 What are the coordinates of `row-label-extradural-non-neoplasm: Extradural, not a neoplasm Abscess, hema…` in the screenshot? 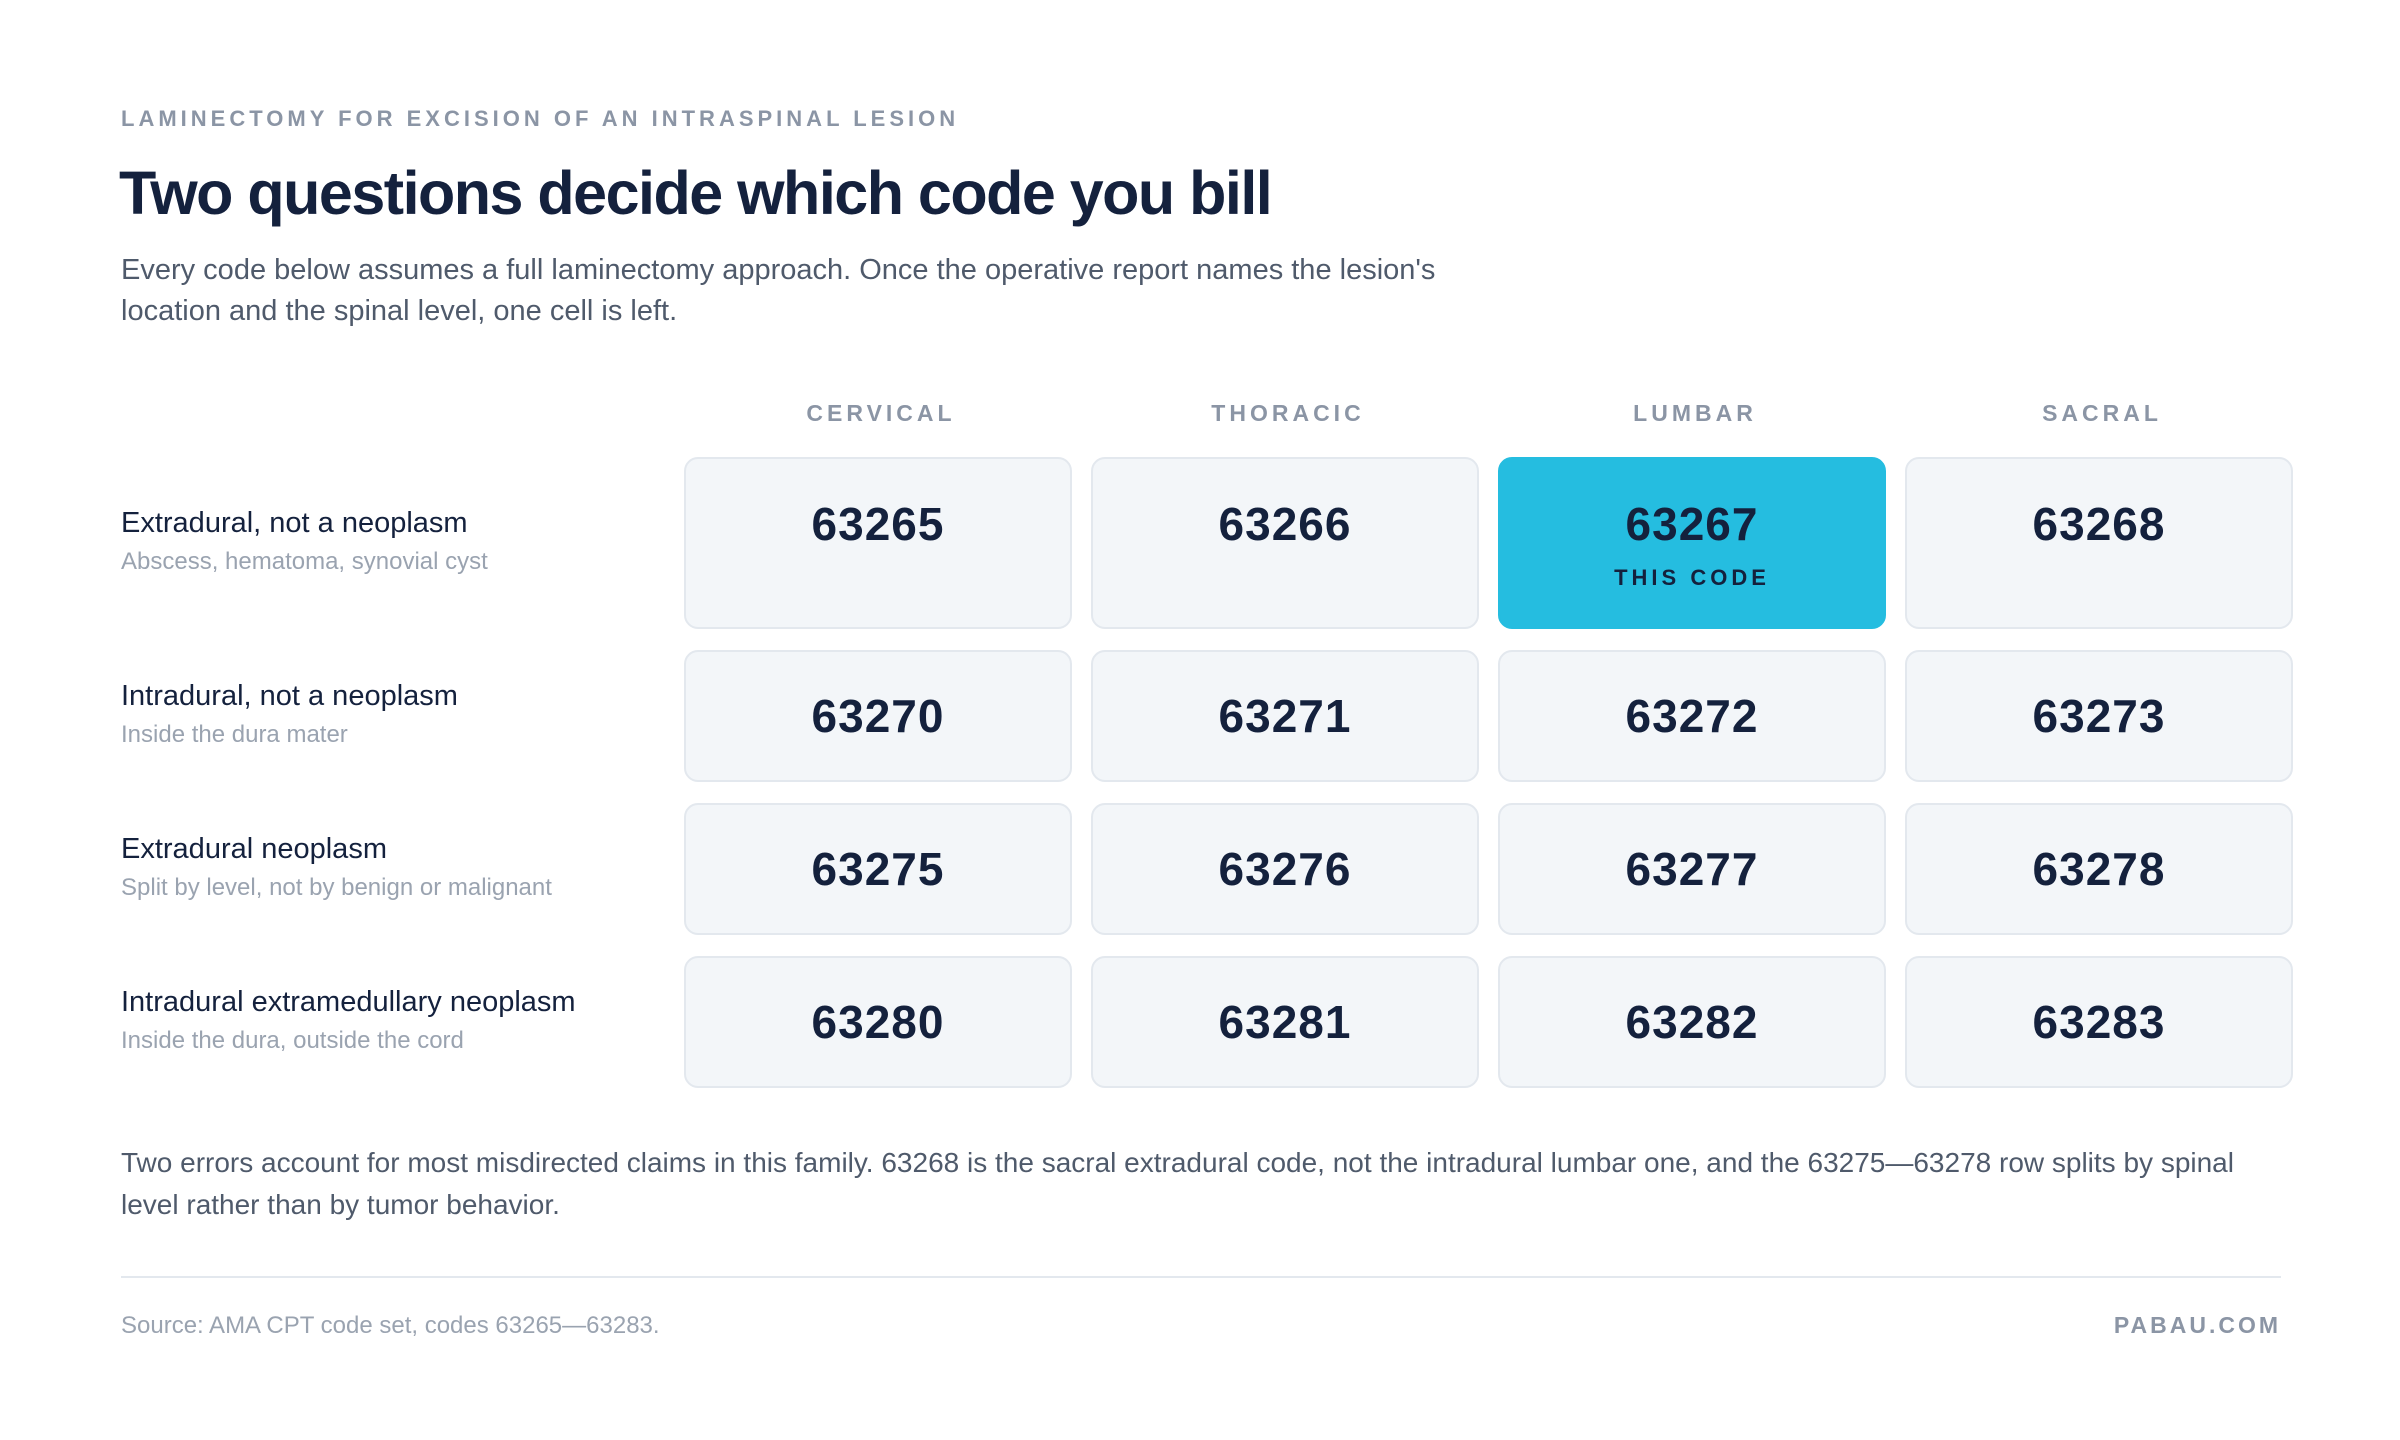 It's located at (304, 541).